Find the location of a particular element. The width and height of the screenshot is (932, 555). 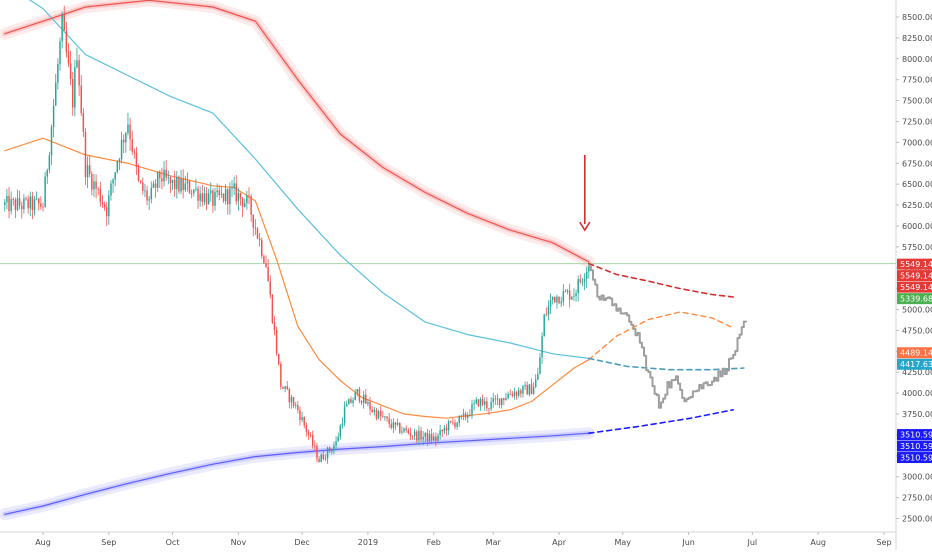

price-badge-label: 4417.63 is located at coordinates (916, 364).